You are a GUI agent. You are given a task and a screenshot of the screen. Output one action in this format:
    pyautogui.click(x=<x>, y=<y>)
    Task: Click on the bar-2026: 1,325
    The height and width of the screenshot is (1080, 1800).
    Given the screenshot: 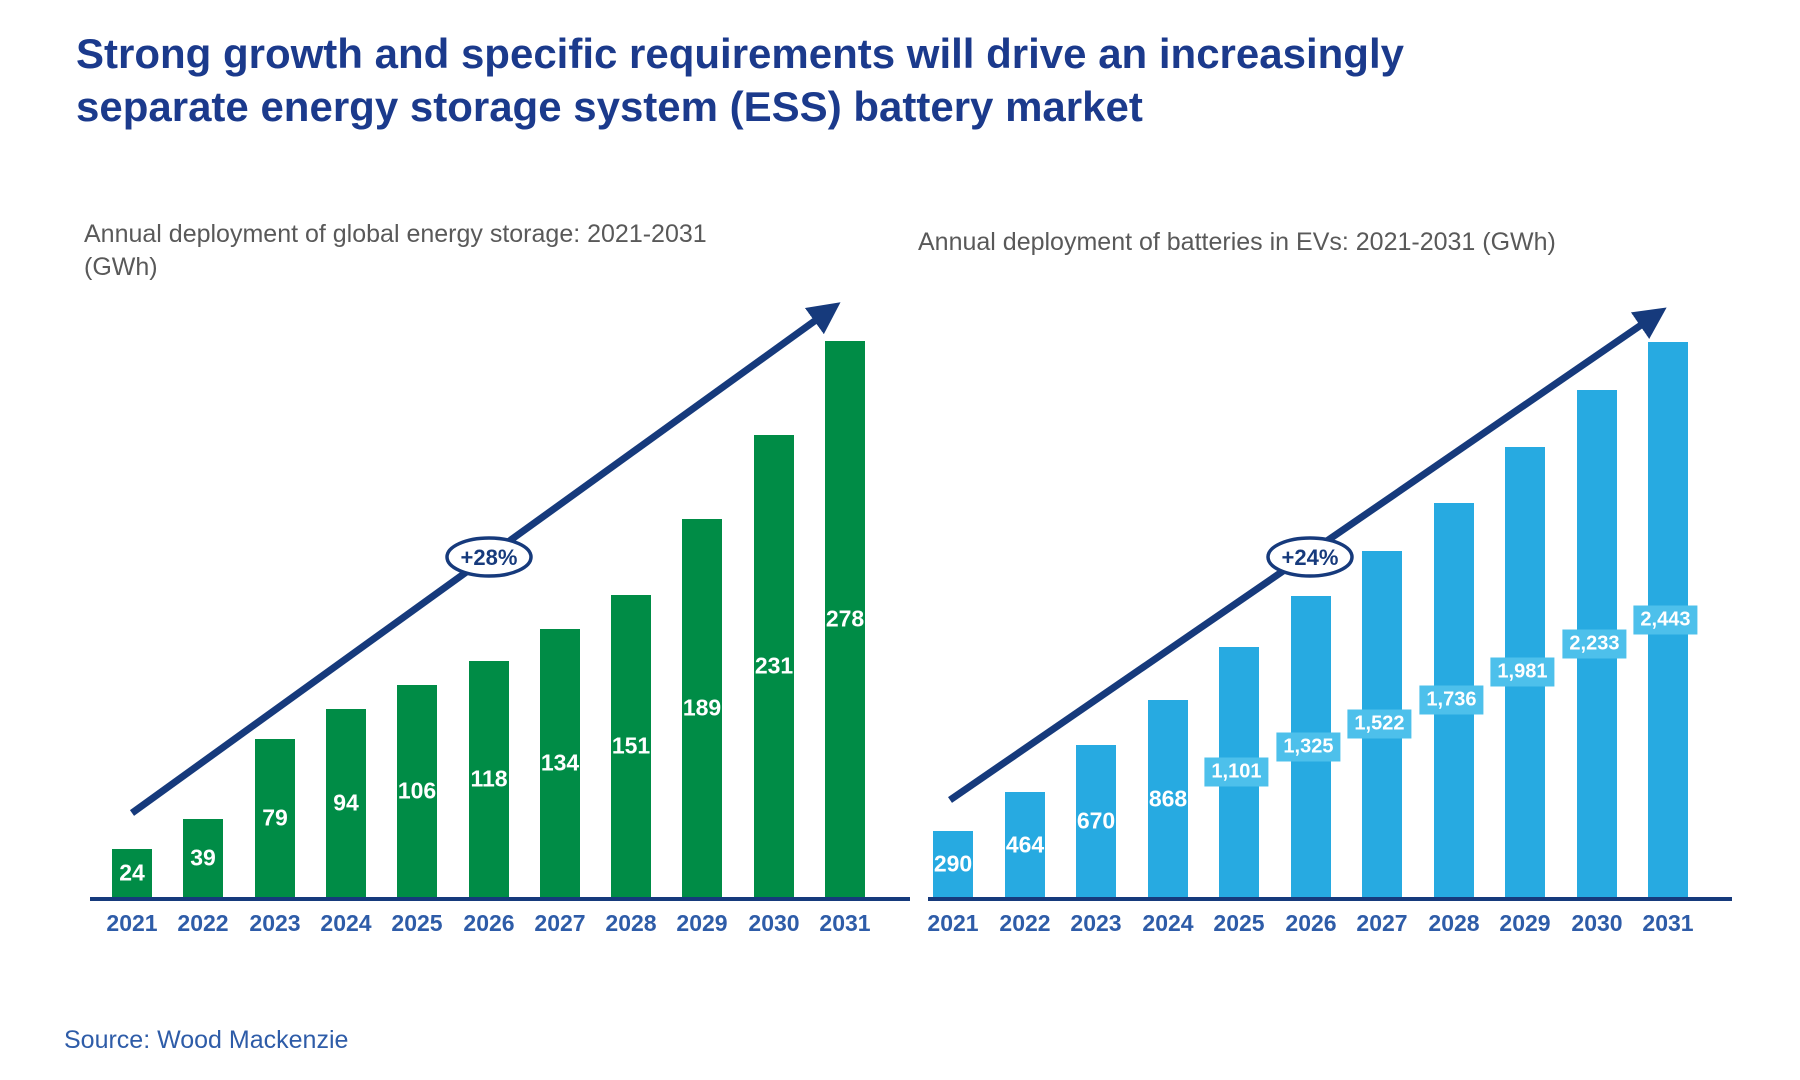 What is the action you would take?
    pyautogui.click(x=1308, y=746)
    